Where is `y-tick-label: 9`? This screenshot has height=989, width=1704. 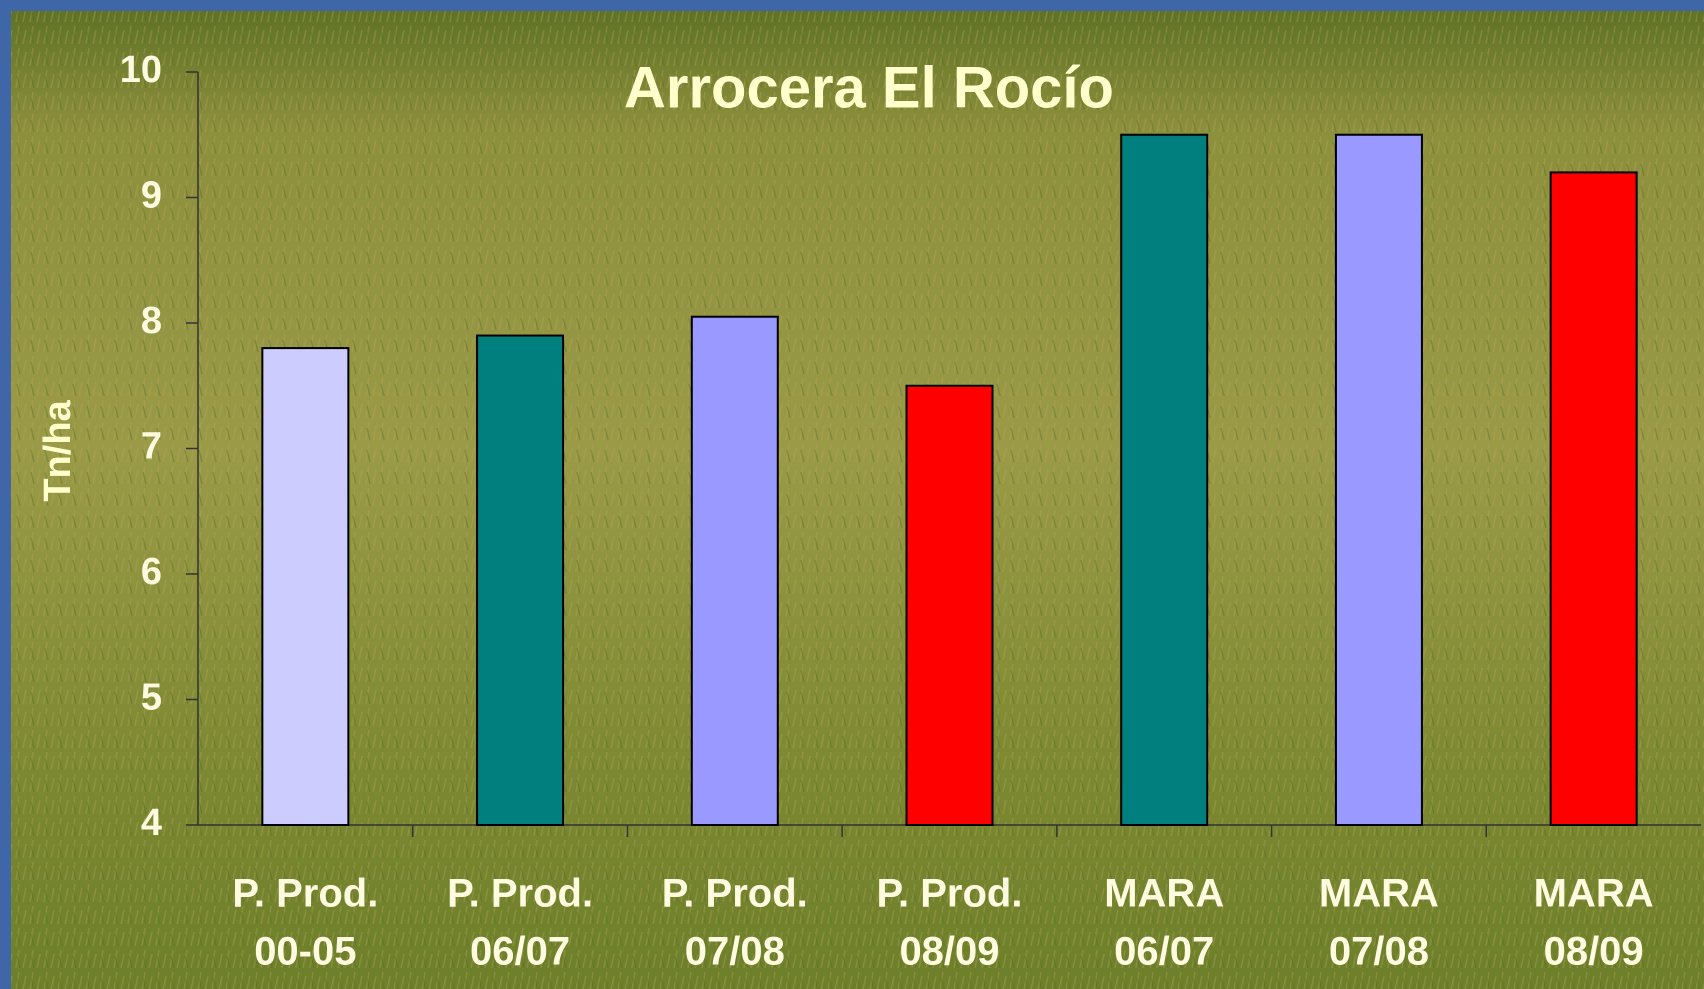 y-tick-label: 9 is located at coordinates (151, 196).